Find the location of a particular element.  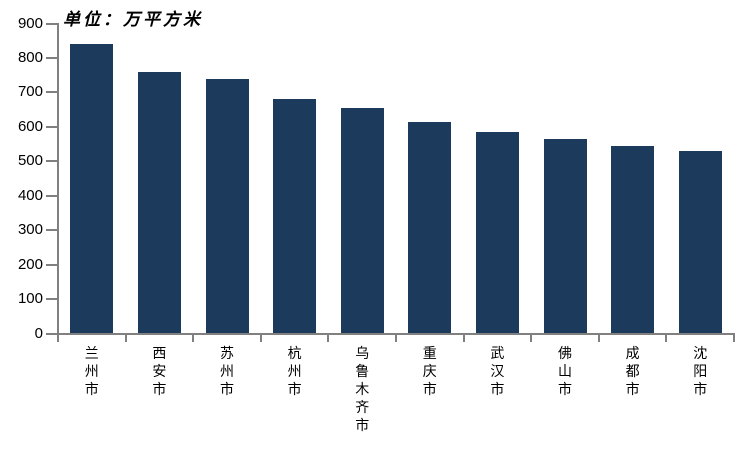

x-category-label-char: 齐 is located at coordinates (362, 408).